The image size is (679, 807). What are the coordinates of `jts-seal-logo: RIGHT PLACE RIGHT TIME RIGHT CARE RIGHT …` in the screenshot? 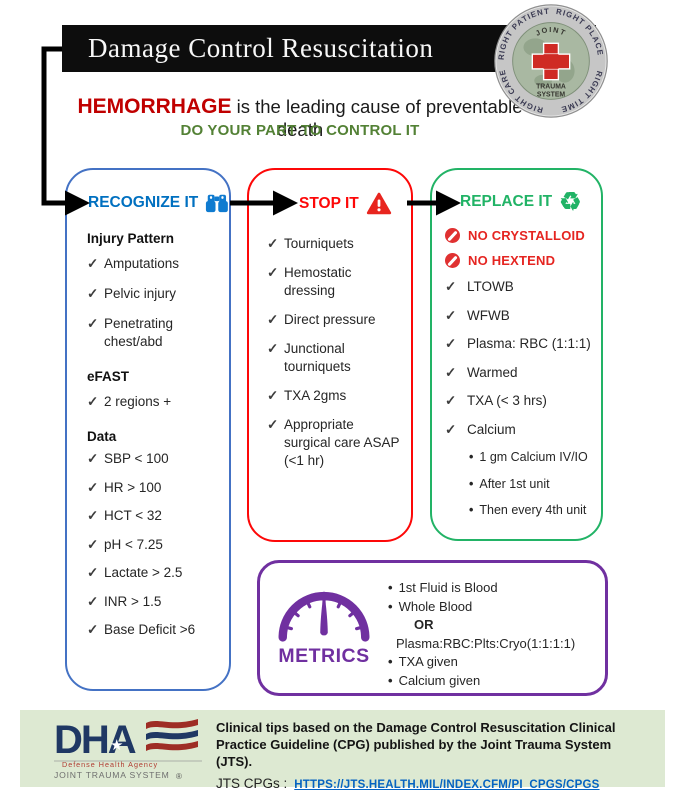 It's located at (551, 61).